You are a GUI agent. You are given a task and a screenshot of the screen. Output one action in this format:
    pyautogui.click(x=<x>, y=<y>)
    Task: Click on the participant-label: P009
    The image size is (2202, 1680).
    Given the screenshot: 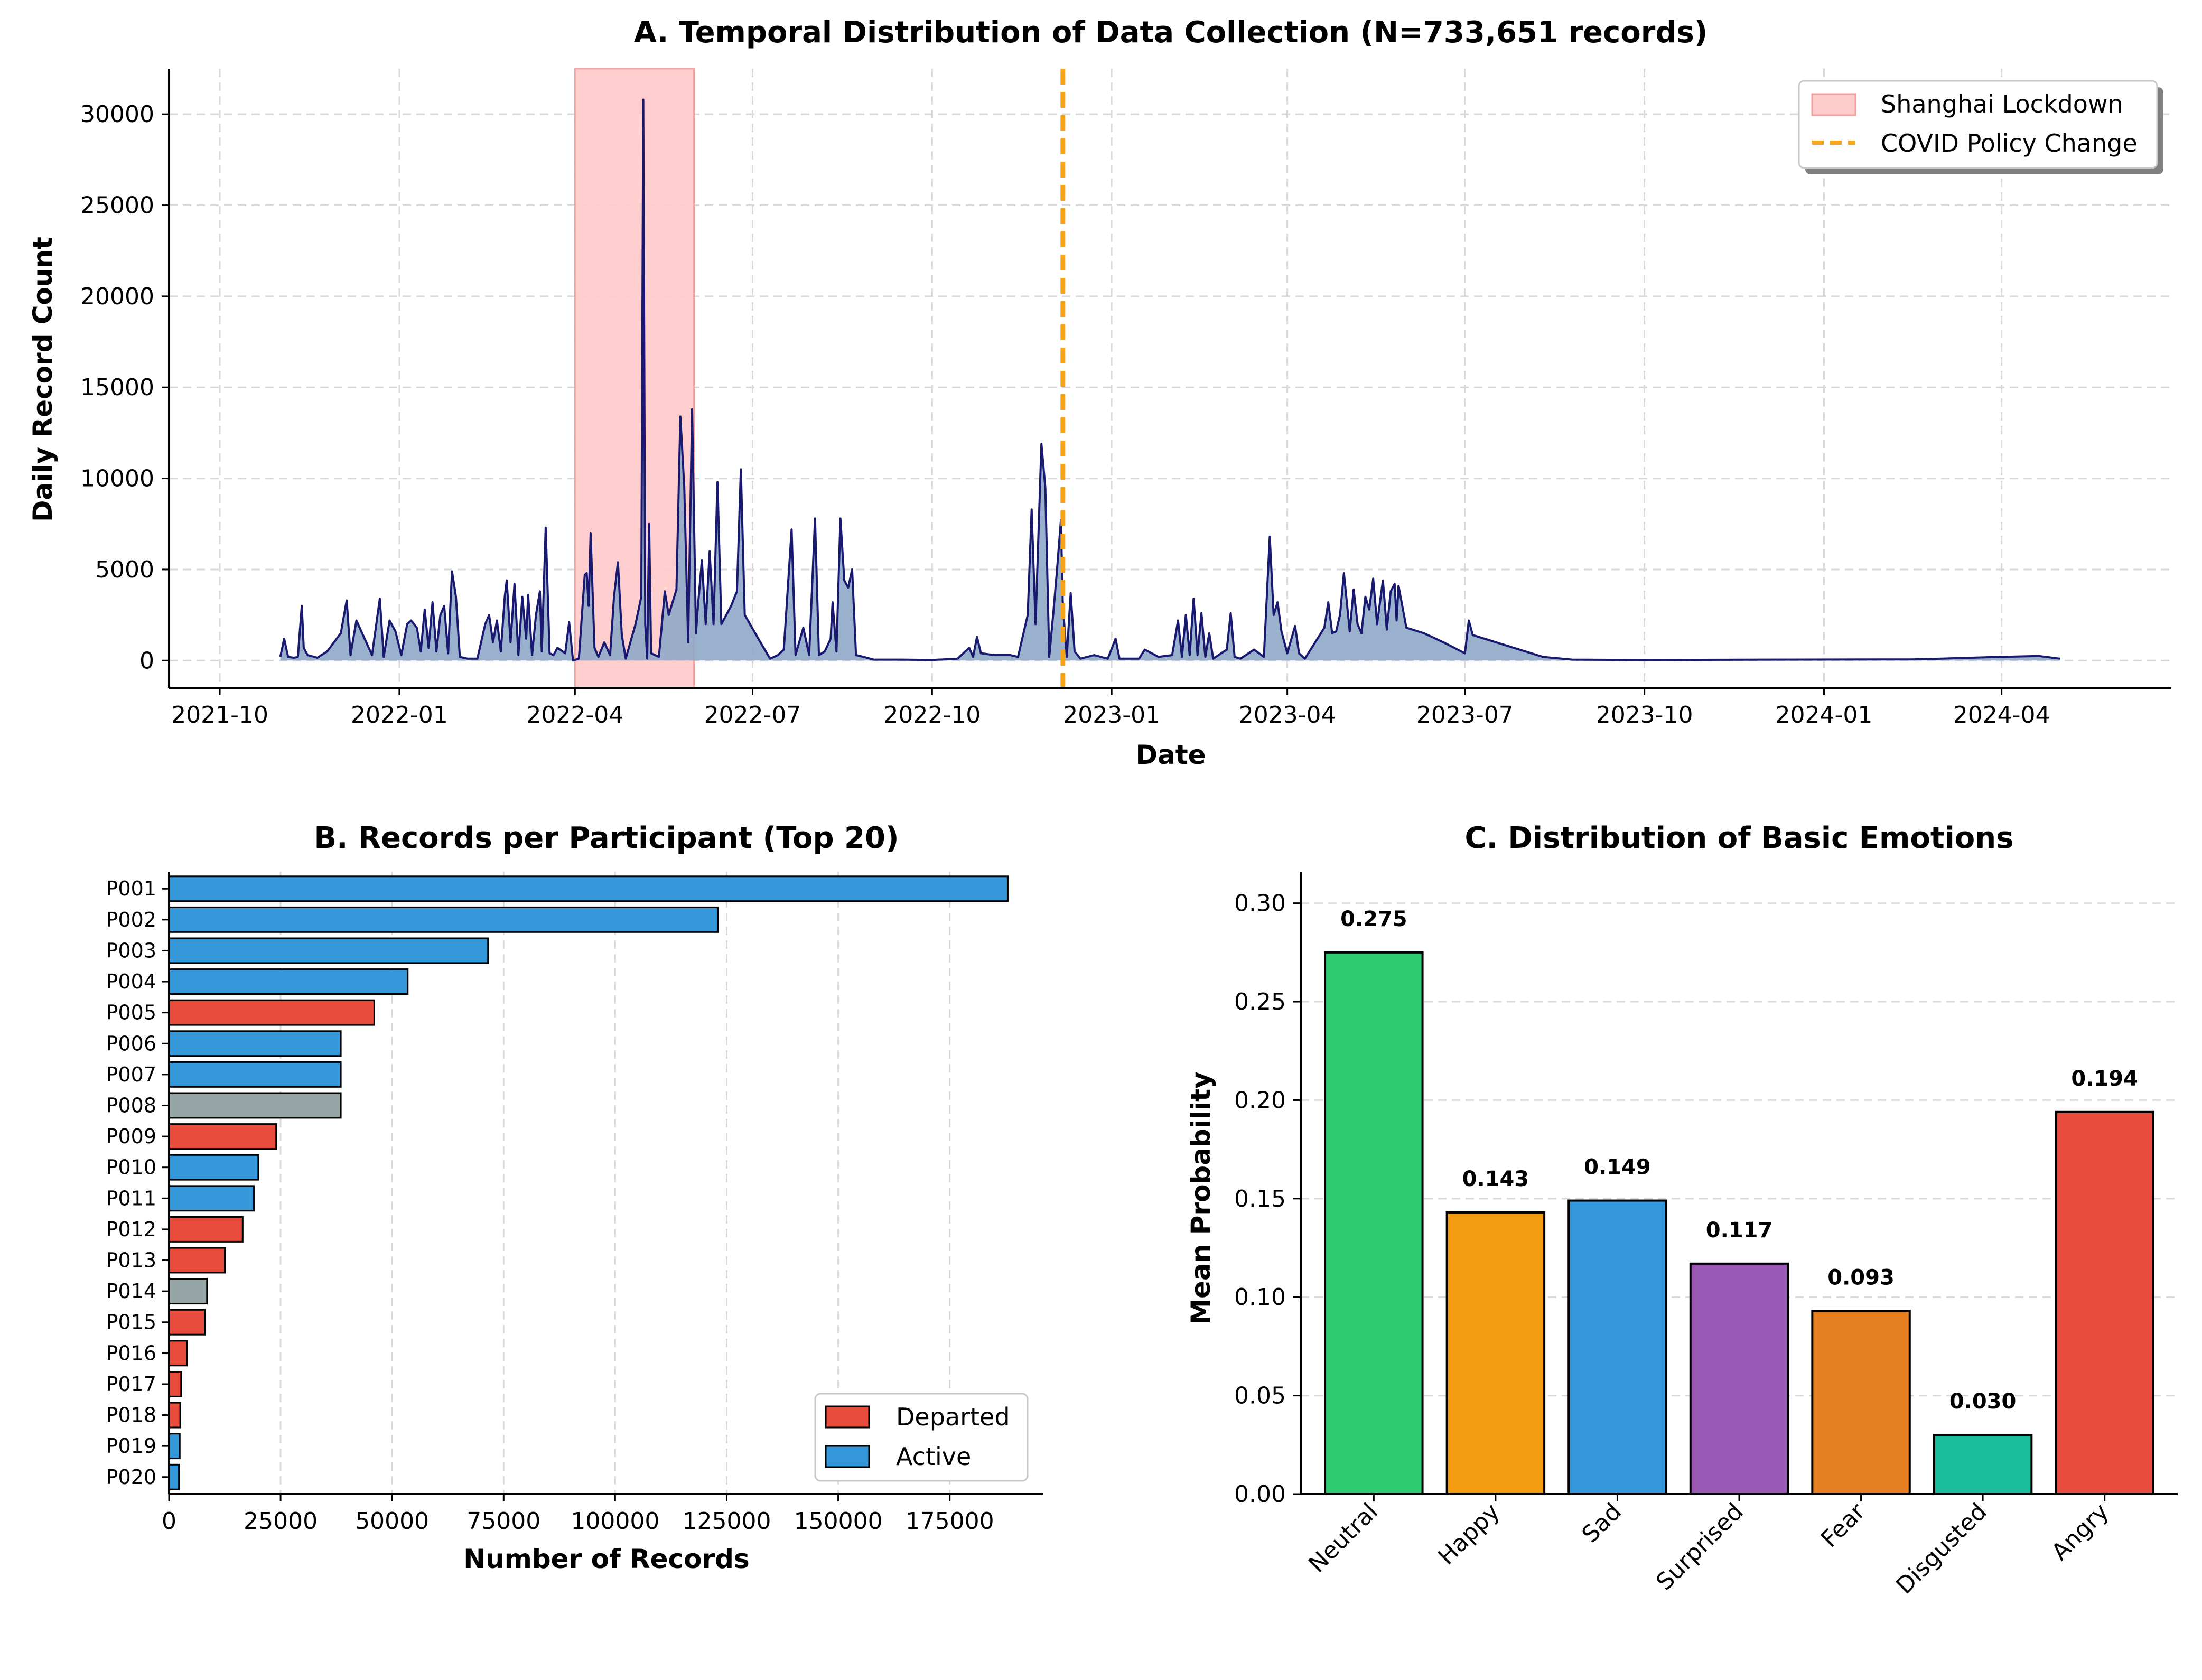 What is the action you would take?
    pyautogui.click(x=131, y=1136)
    